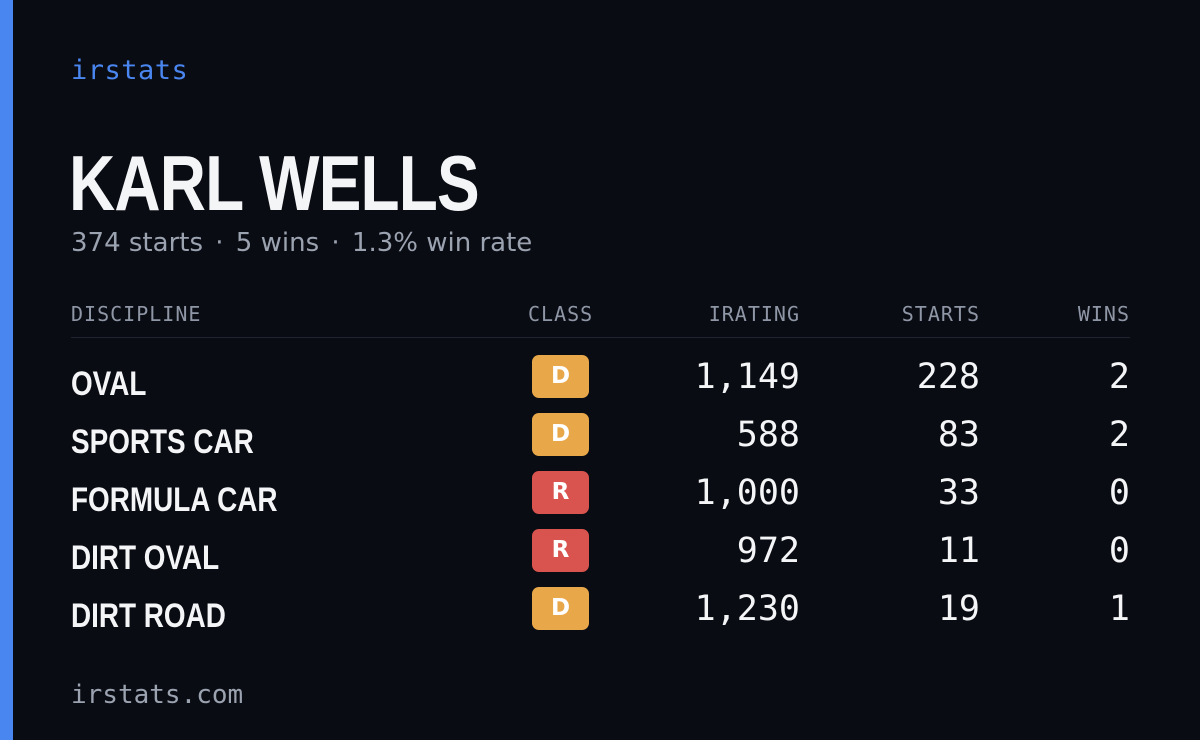 This screenshot has height=740, width=1200. What do you see at coordinates (948, 377) in the screenshot?
I see `starts-value: 228` at bounding box center [948, 377].